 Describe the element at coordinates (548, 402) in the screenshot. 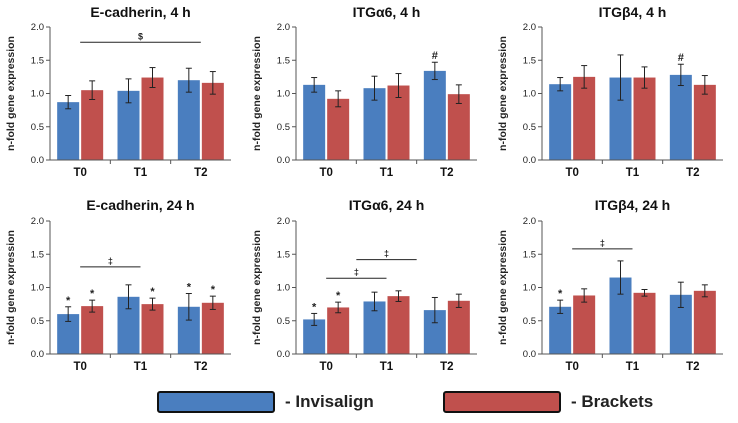

I see `legend-brackets: - Brackets` at that location.